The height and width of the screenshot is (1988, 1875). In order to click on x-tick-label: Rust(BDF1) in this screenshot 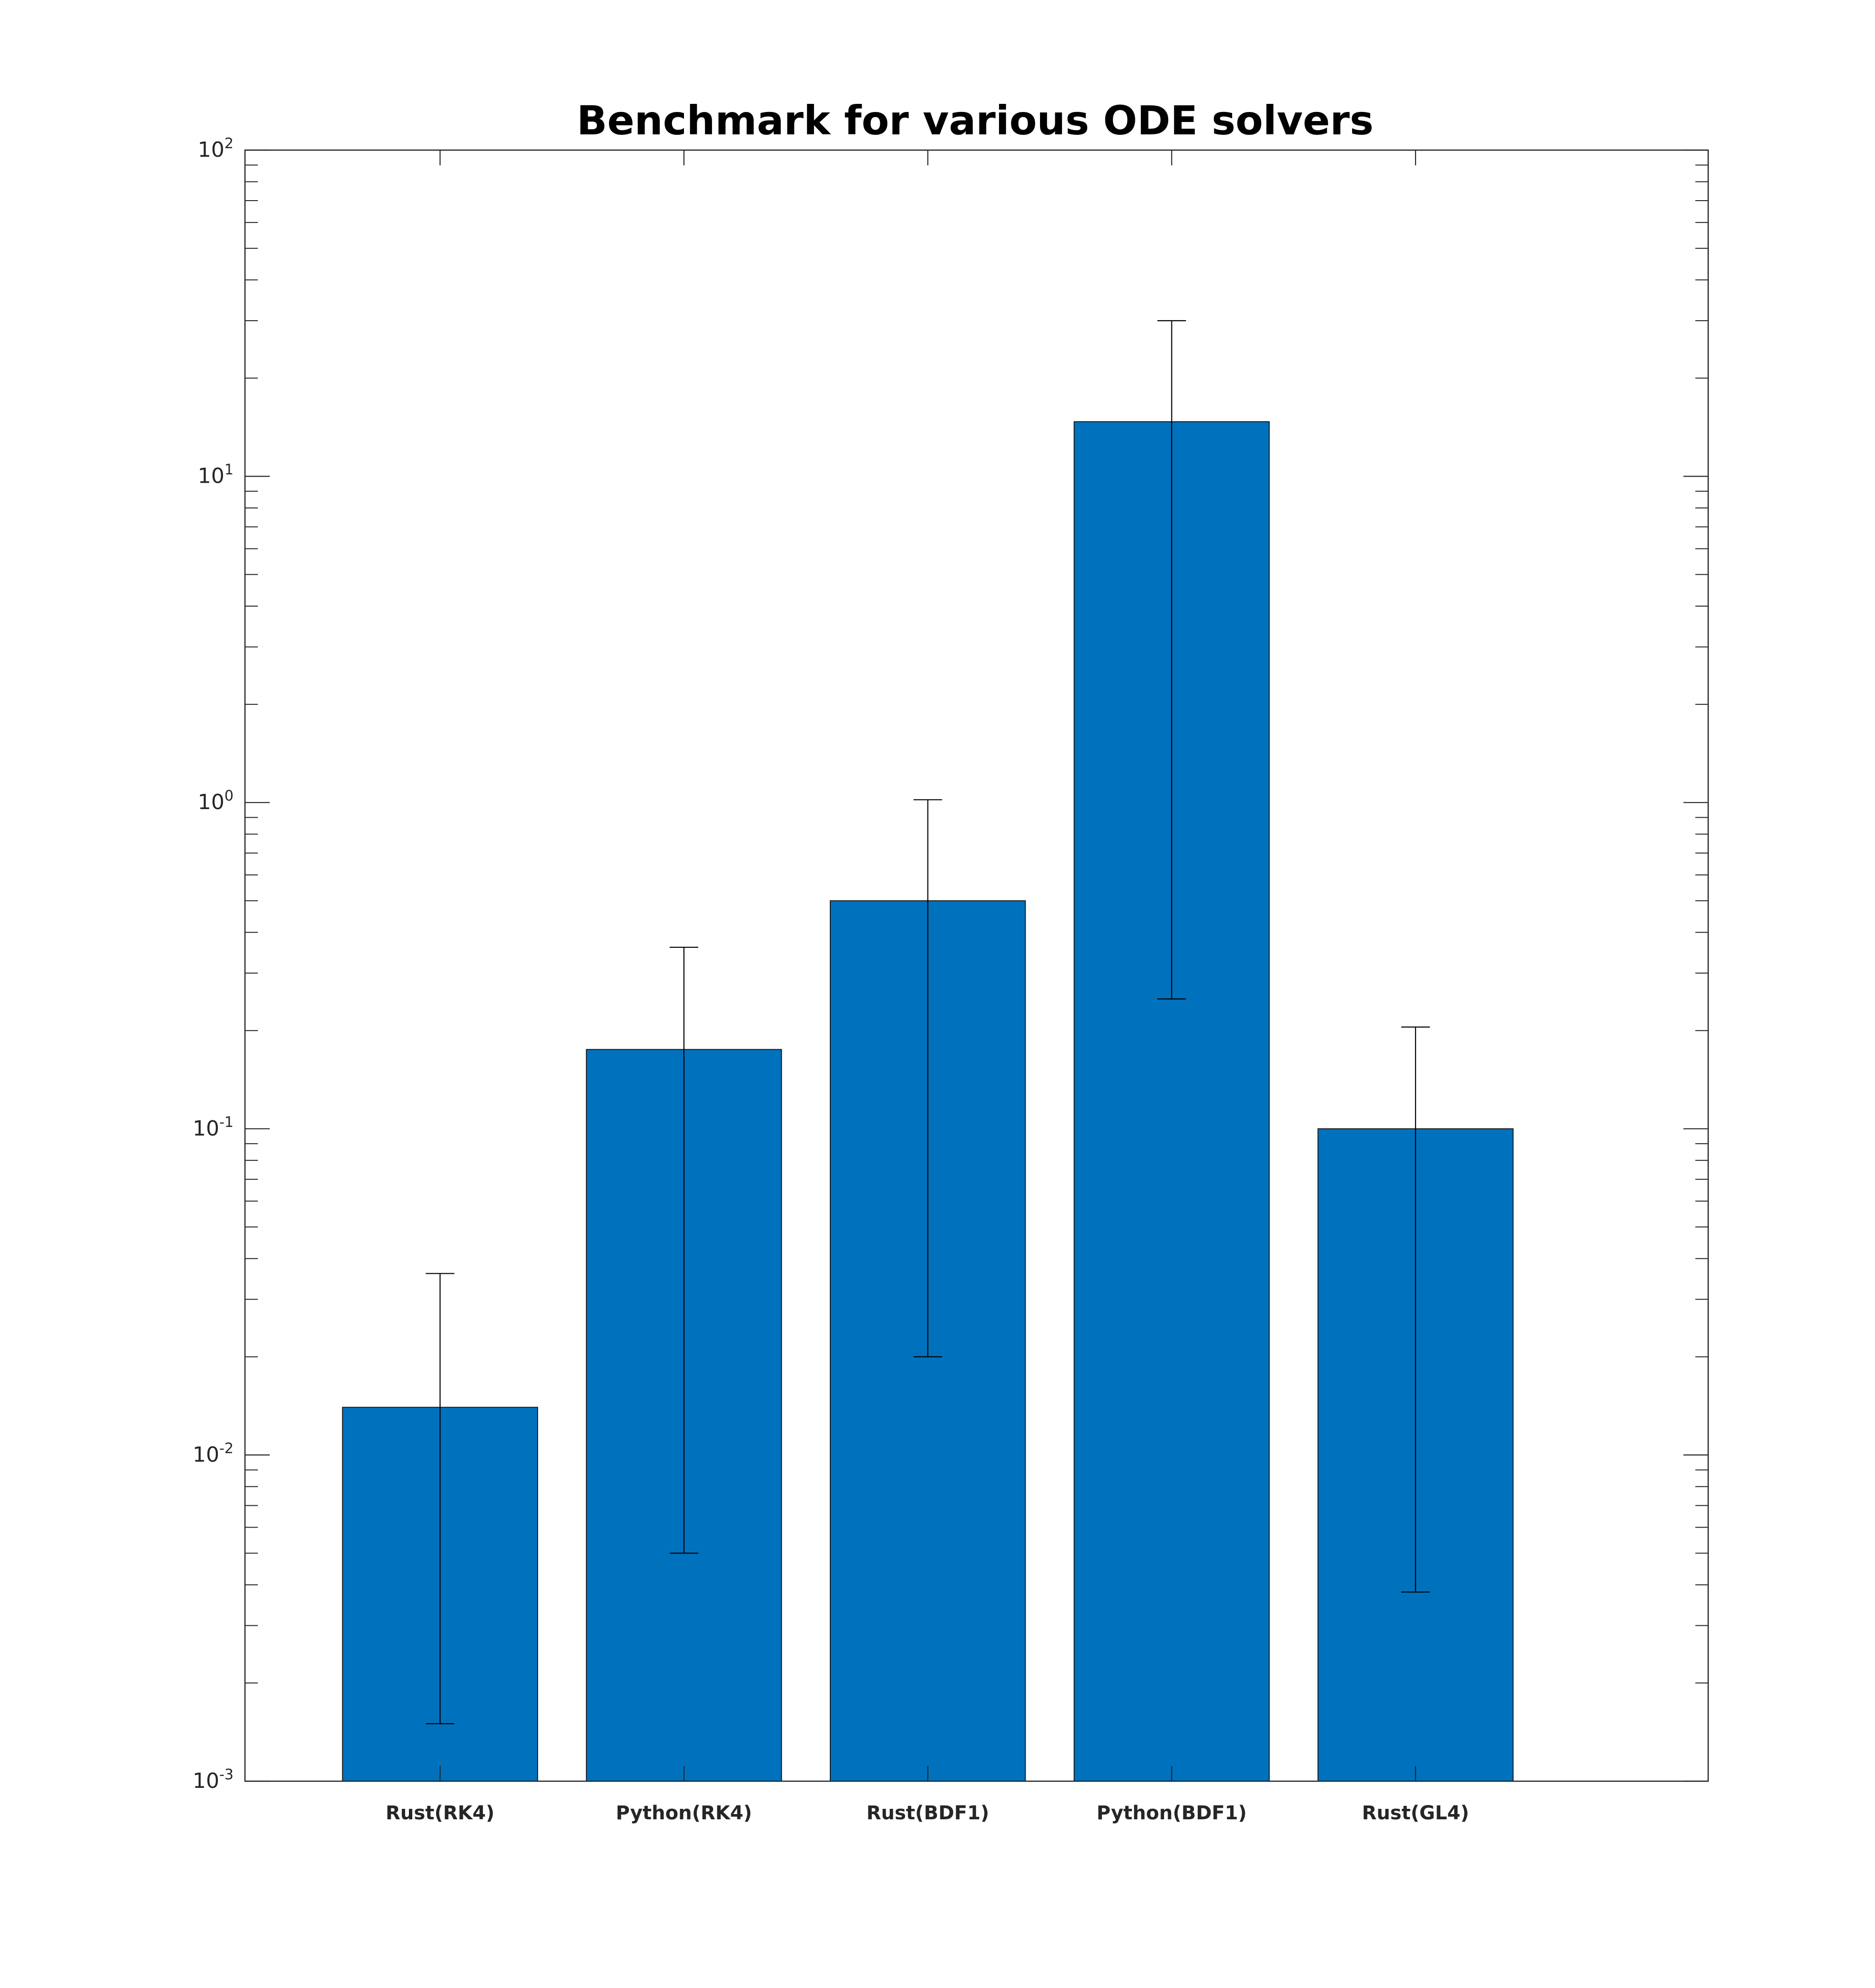, I will do `click(927, 1813)`.